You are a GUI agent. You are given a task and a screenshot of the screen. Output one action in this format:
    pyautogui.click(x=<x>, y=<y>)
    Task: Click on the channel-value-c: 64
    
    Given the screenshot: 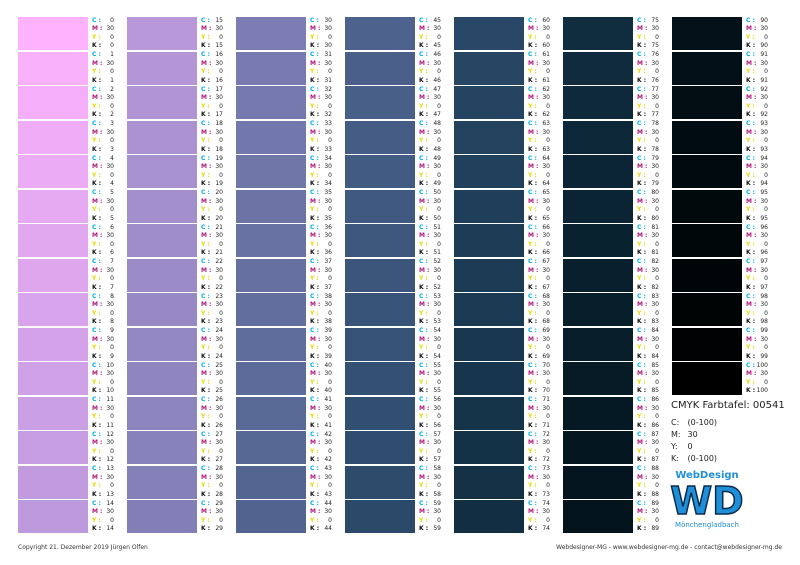 What is the action you would take?
    pyautogui.click(x=546, y=158)
    